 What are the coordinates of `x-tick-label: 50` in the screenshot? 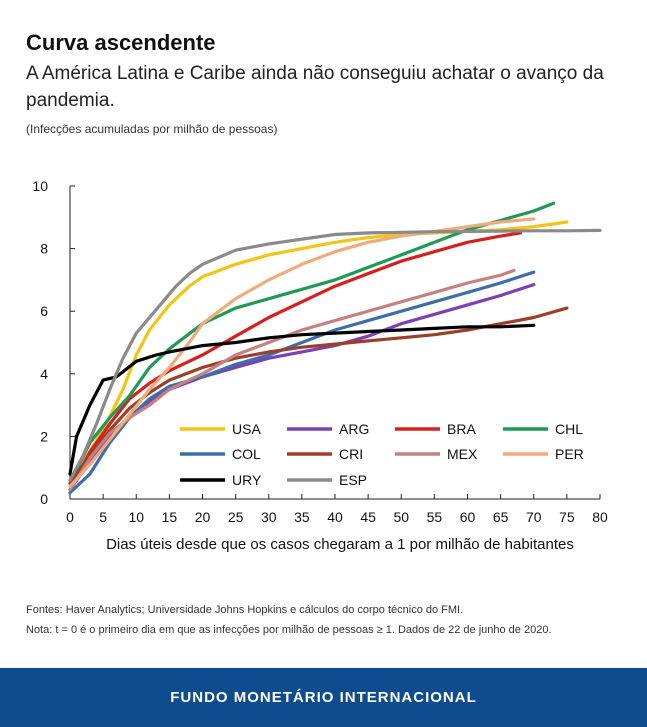 It's located at (401, 517).